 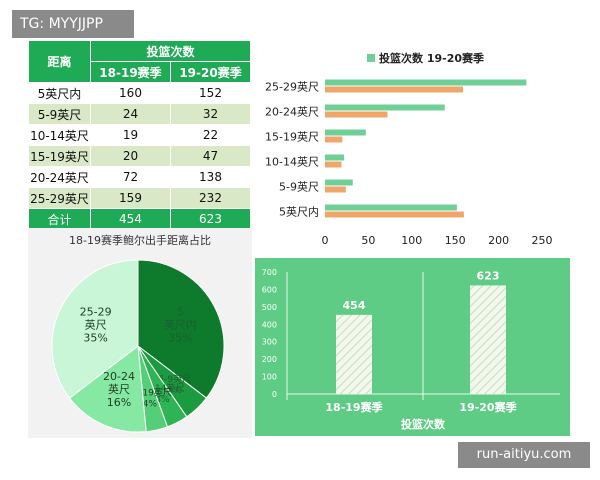 I want to click on vbar-tick-label: 500, so click(x=269, y=307).